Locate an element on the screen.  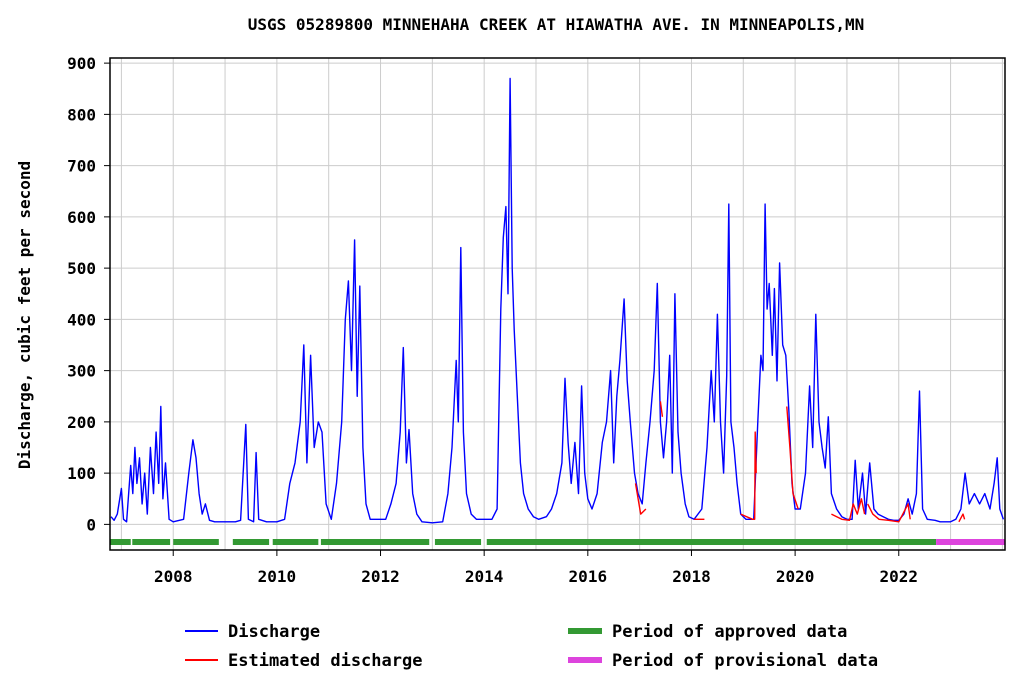
y-tick-label: 400 is located at coordinates (81, 319).